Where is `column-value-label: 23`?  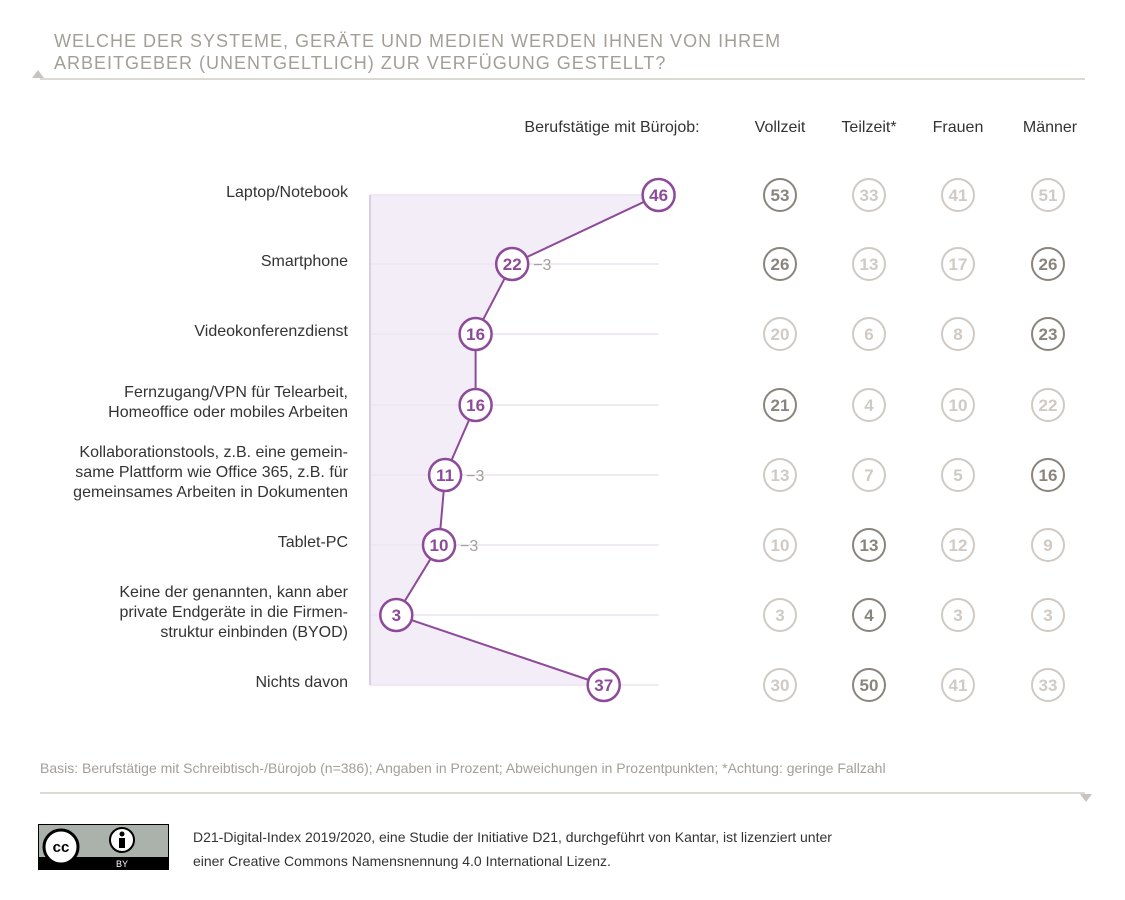
column-value-label: 23 is located at coordinates (1048, 334).